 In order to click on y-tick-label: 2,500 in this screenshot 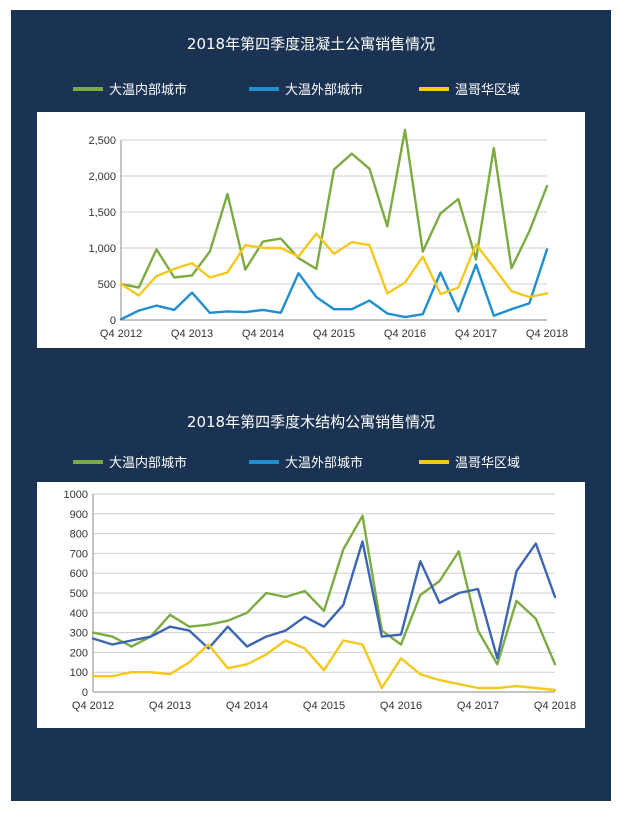, I will do `click(102, 141)`.